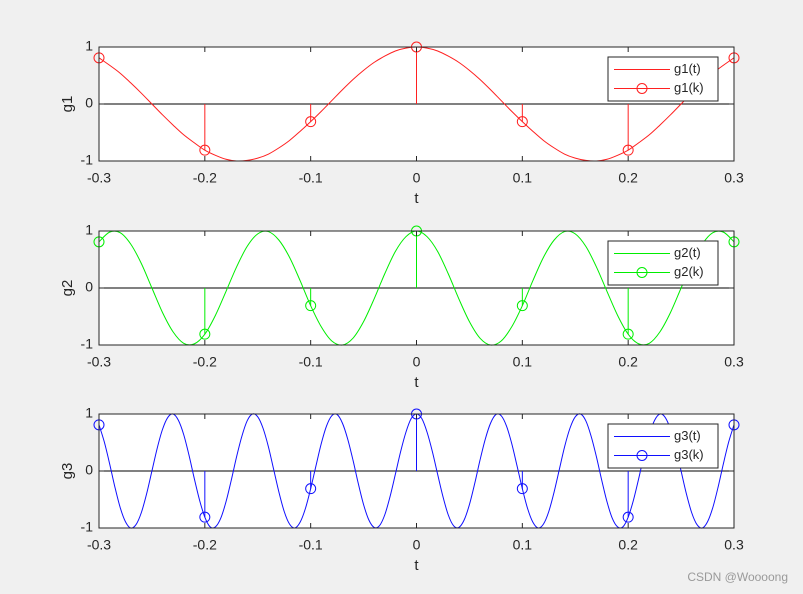  I want to click on legend-label: g1(t), so click(687, 68).